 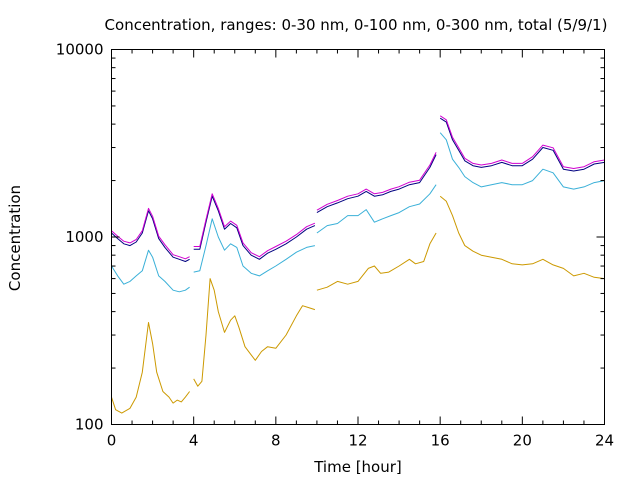 I want to click on y-tick-label: 100, so click(x=89, y=425).